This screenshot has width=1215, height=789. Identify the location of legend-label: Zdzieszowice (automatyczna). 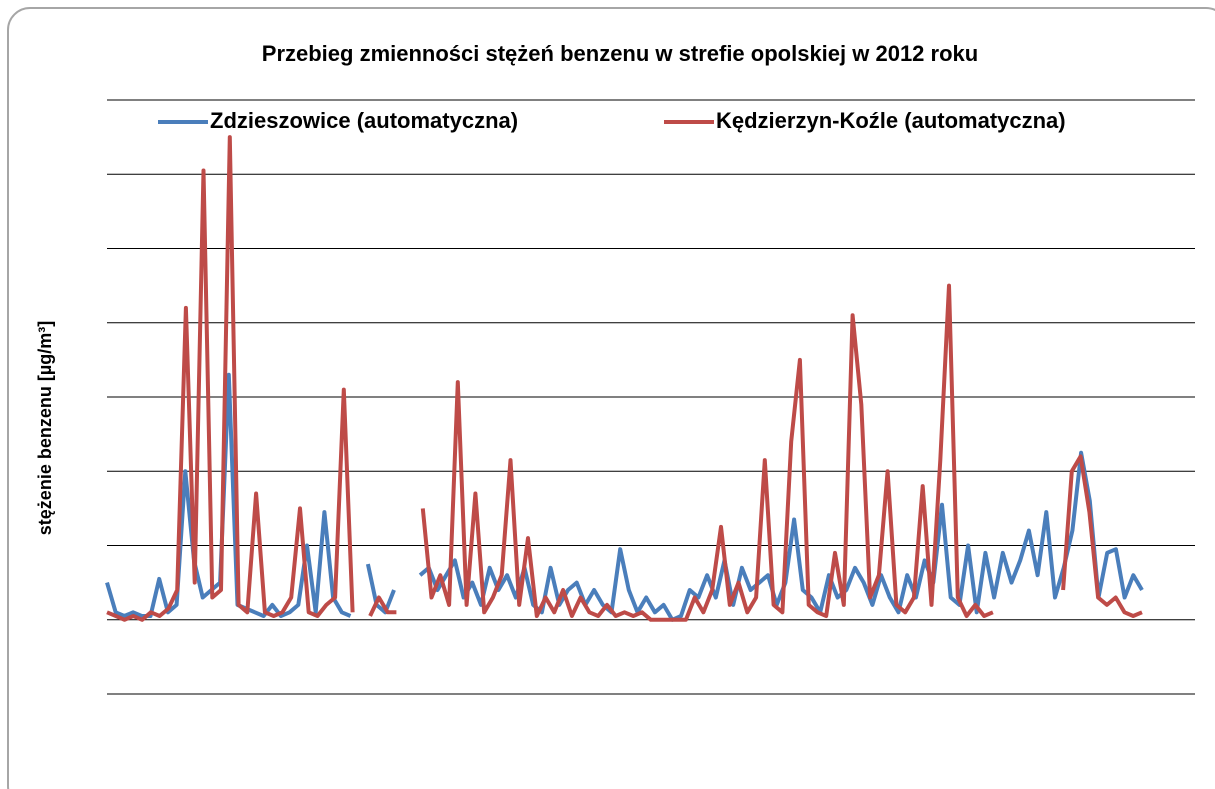
(364, 120).